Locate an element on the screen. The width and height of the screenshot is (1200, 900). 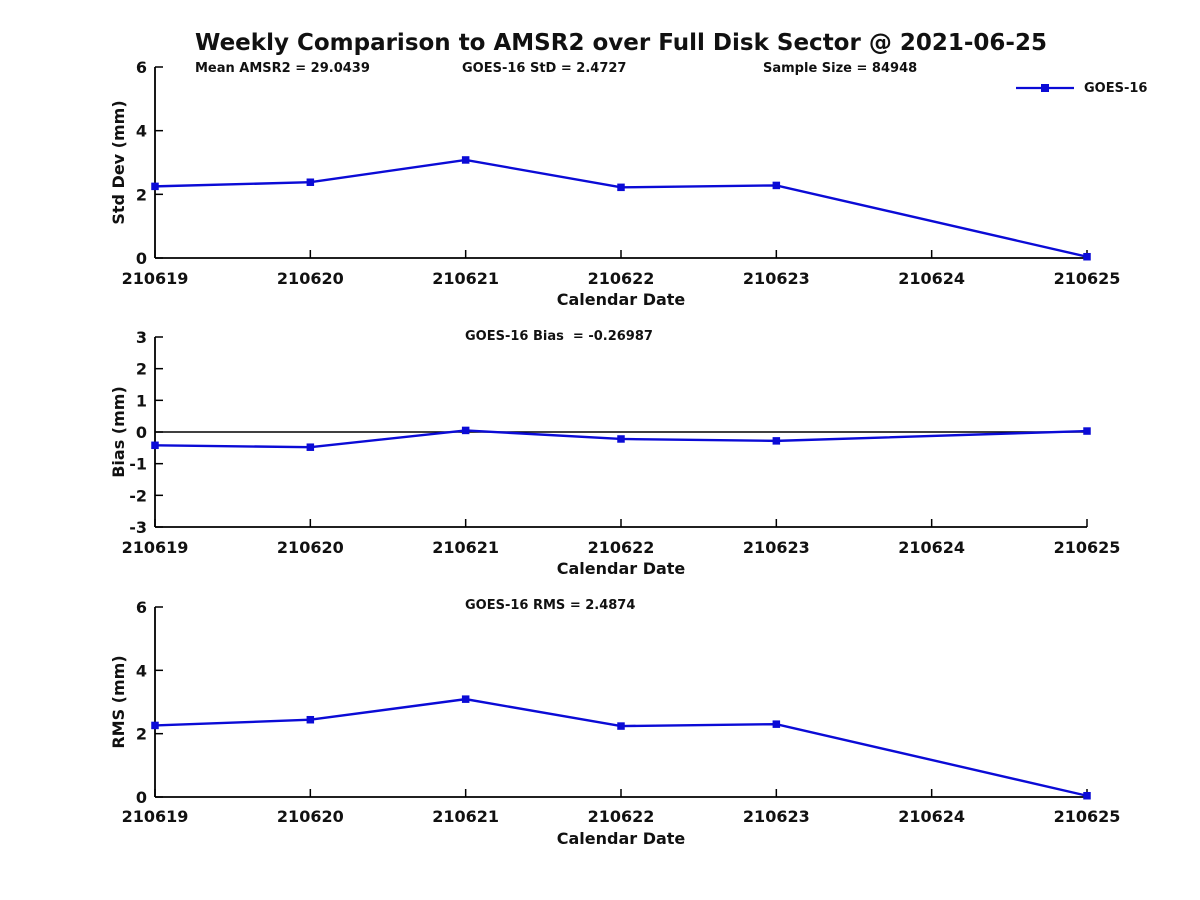
annotation-goes16-bias: GOES-16 Bias = -0.26987 is located at coordinates (559, 336).